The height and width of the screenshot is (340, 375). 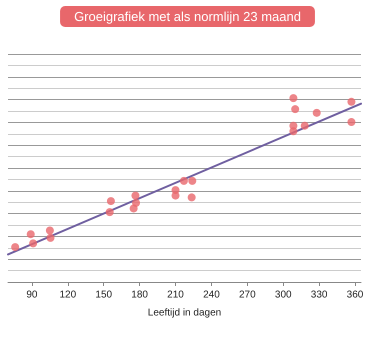 I want to click on chart-title: Groeigrafiek met als normlijn 23 maand, so click(x=187, y=16).